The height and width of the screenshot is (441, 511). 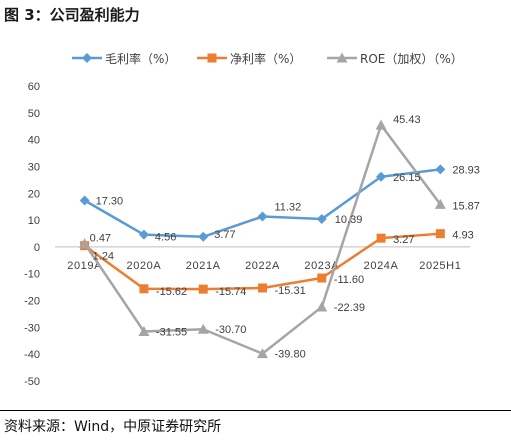 I want to click on legend-swatch-gross-margin, so click(x=87, y=58).